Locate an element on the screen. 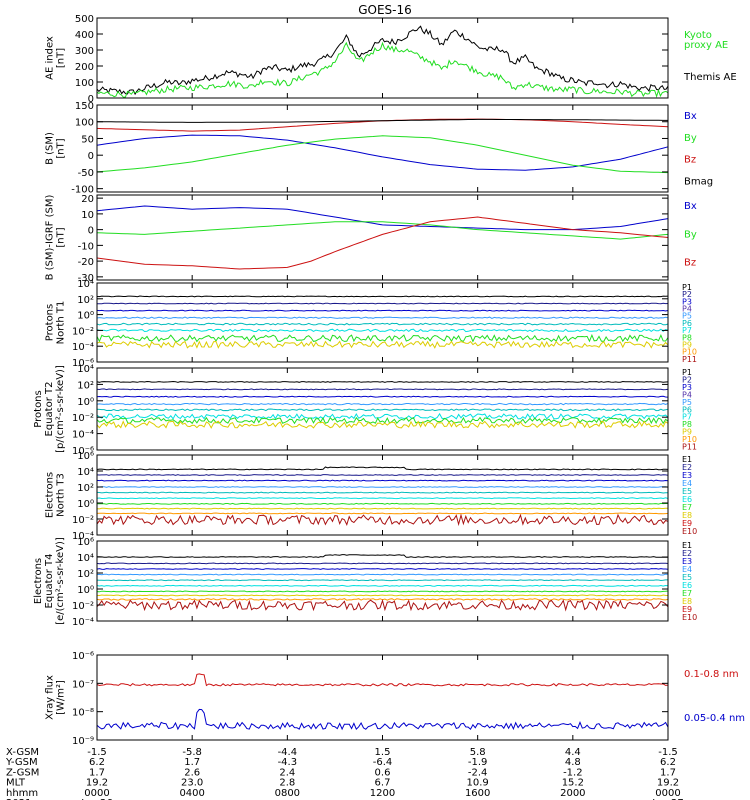  y-axis-label-line: Electrons is located at coordinates (38, 581).